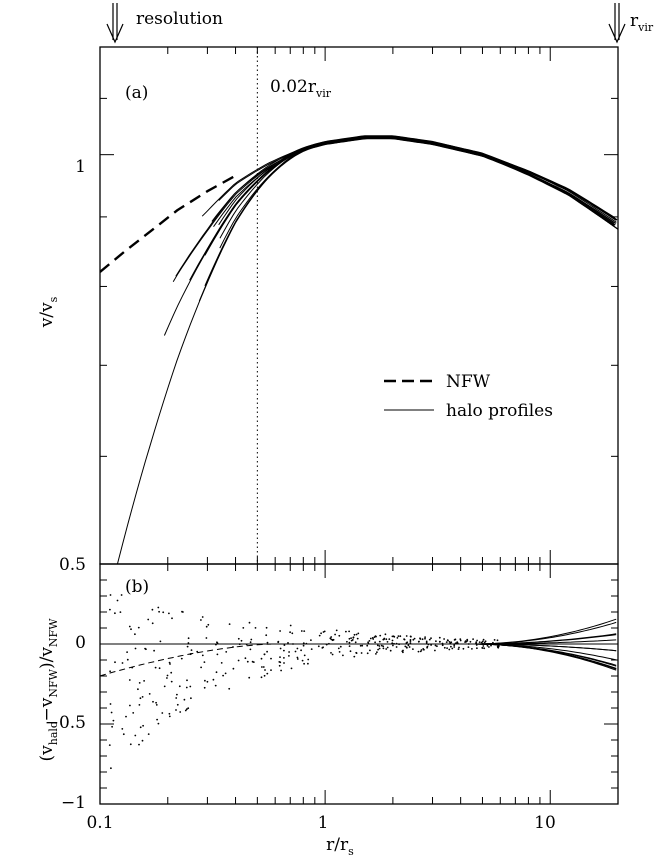 This screenshot has height=856, width=661. I want to click on residual-curve, so click(544, 652).